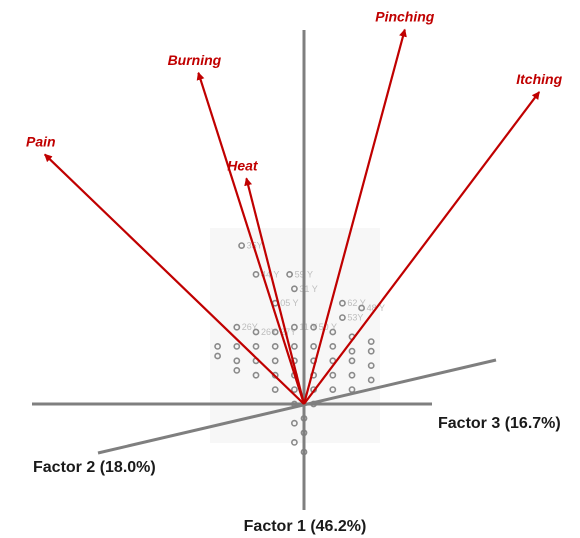 This screenshot has width=580, height=538. What do you see at coordinates (275, 291) in the screenshot?
I see `heat-vector` at bounding box center [275, 291].